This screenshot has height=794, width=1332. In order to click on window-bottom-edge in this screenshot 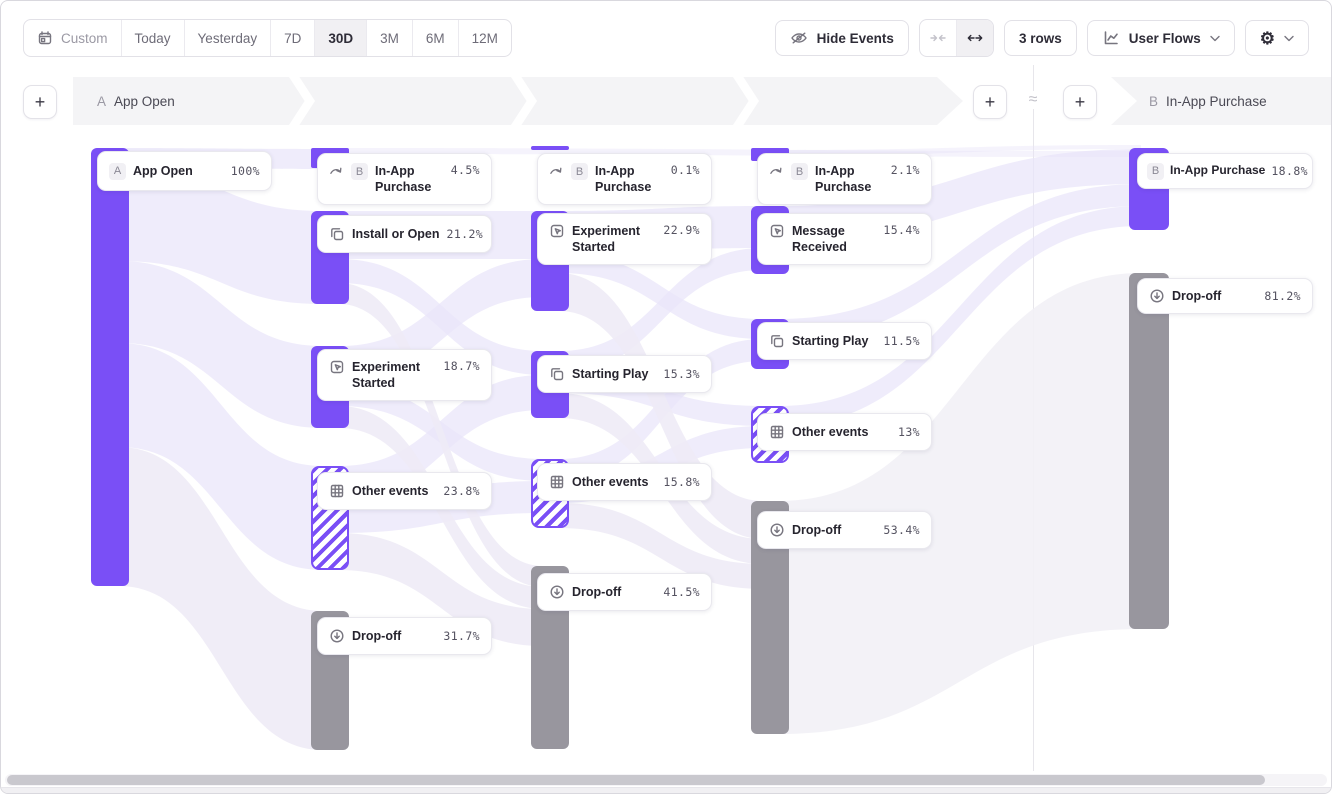, I will do `click(666, 790)`.